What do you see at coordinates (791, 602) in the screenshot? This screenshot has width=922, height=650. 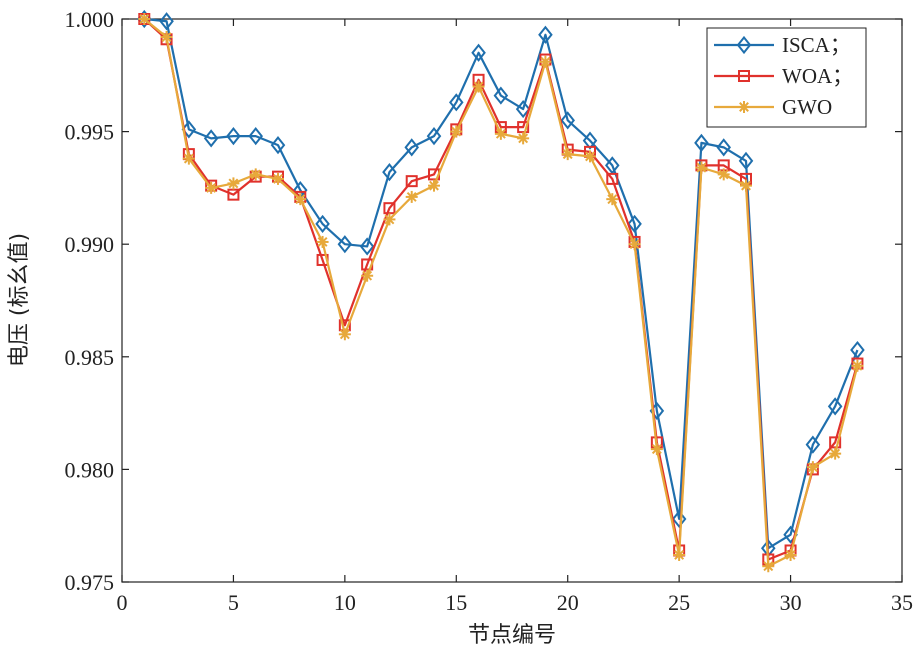 I see `x-tick-label: 30` at bounding box center [791, 602].